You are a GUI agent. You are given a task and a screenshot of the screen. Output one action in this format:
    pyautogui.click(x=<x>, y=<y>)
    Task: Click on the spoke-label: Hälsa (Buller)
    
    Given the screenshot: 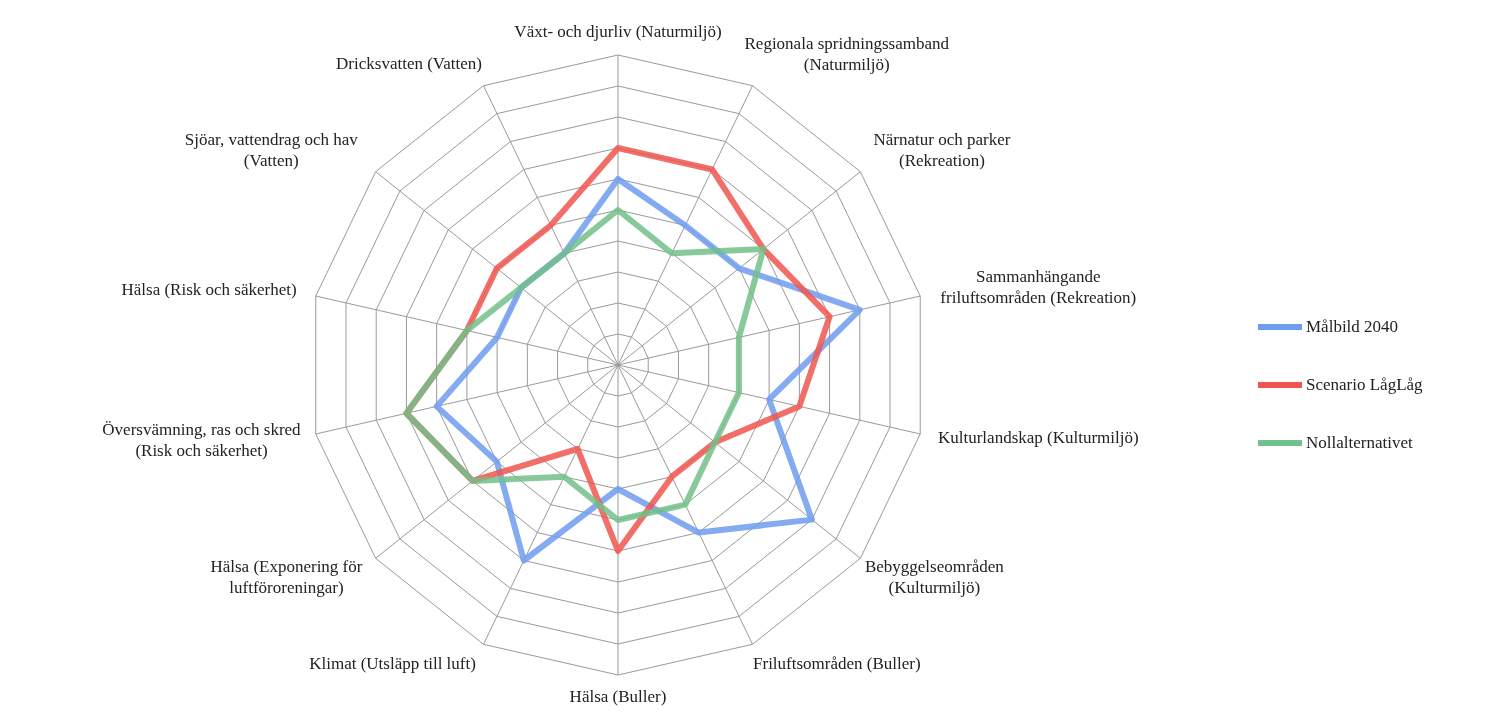 What is the action you would take?
    pyautogui.click(x=618, y=696)
    